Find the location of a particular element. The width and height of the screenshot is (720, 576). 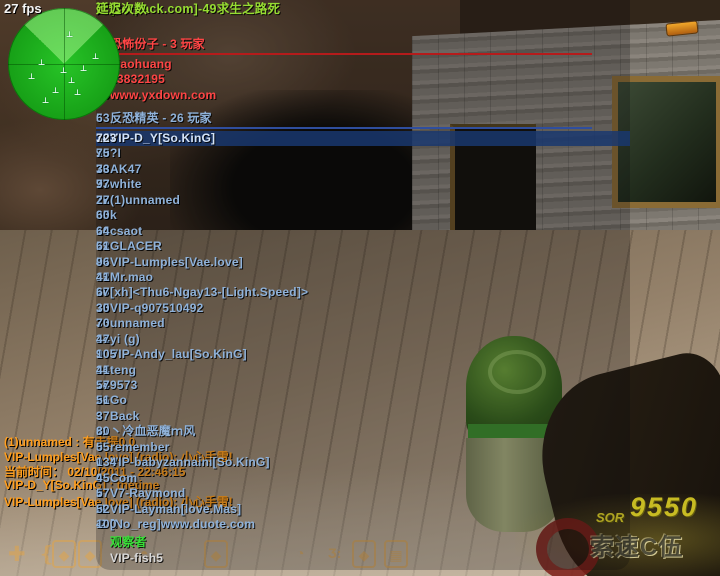

player-name: white is located at coordinates (126, 184).